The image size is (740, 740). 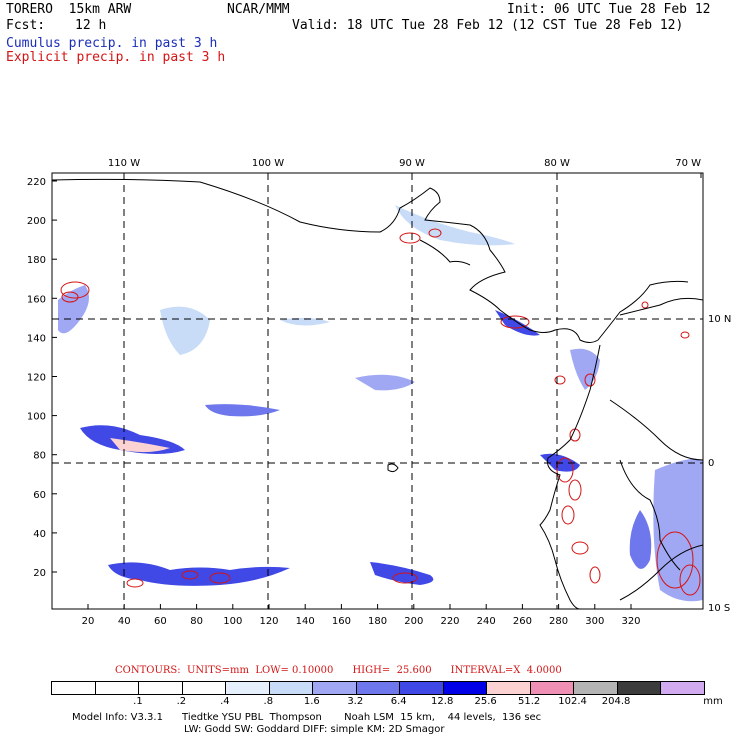 What do you see at coordinates (36, 182) in the screenshot?
I see `y-tick-label: 220` at bounding box center [36, 182].